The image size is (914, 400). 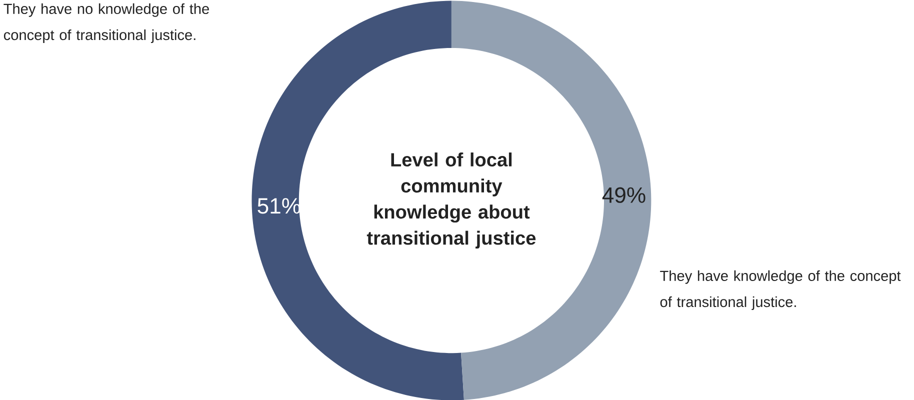 I want to click on text: Level of local community knowledge about transitional justice, so click(x=451, y=200).